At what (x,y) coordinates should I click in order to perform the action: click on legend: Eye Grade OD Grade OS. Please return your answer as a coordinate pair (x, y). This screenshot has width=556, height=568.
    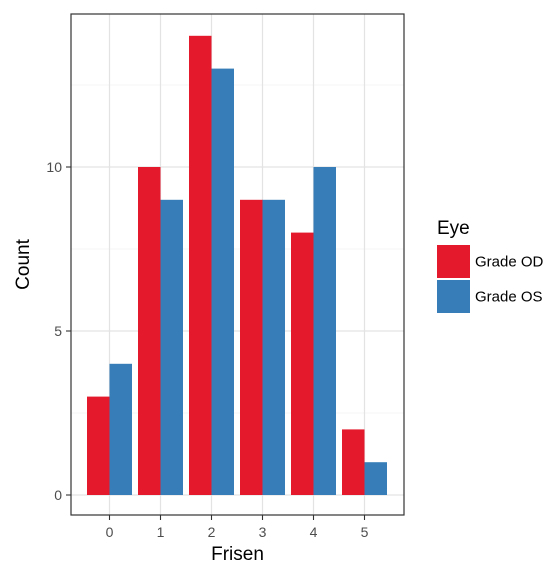
    Looking at the image, I should click on (490, 265).